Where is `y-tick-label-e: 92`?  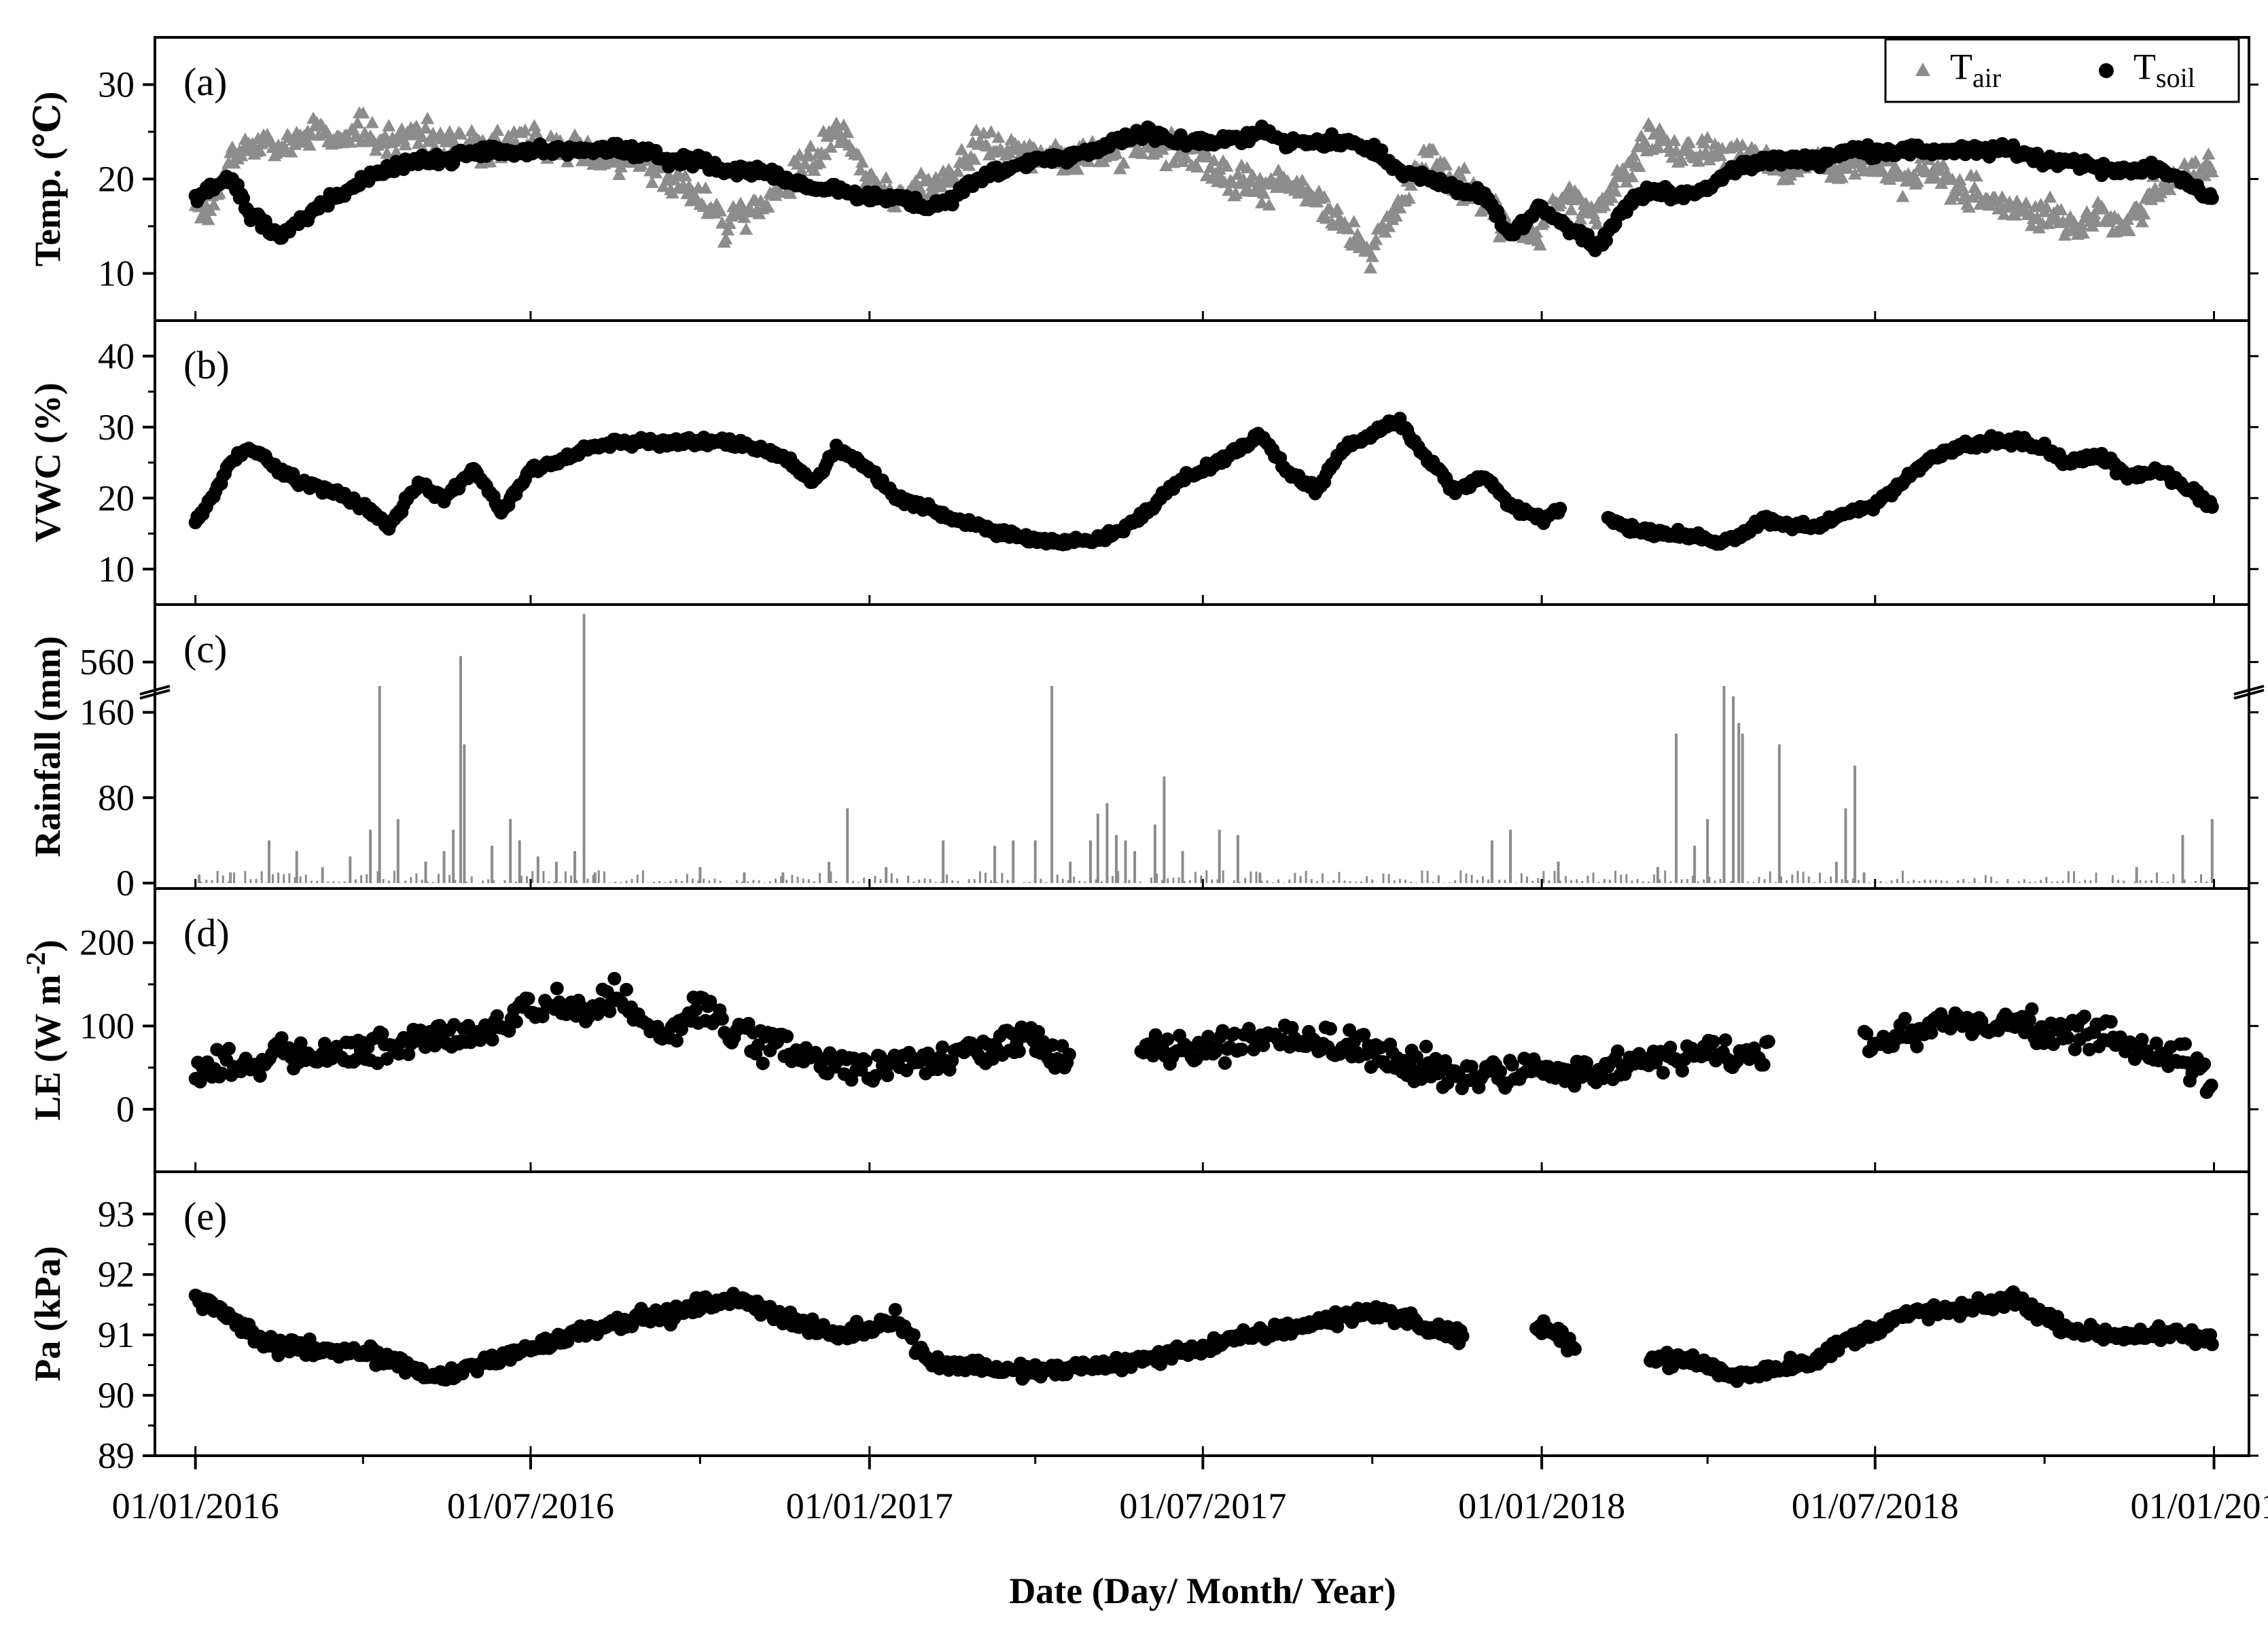 y-tick-label-e: 92 is located at coordinates (116, 1274).